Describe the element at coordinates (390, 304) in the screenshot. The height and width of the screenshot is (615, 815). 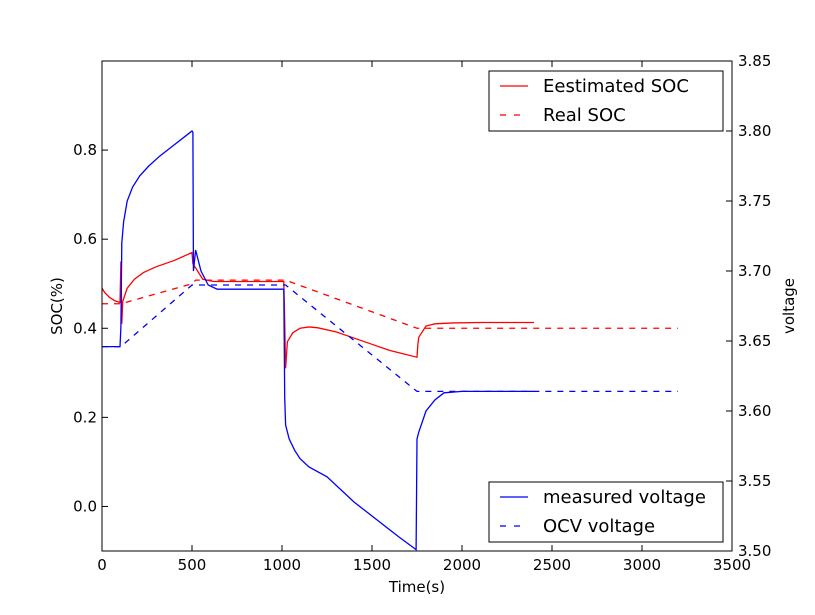
I see `series-line-real-soc` at that location.